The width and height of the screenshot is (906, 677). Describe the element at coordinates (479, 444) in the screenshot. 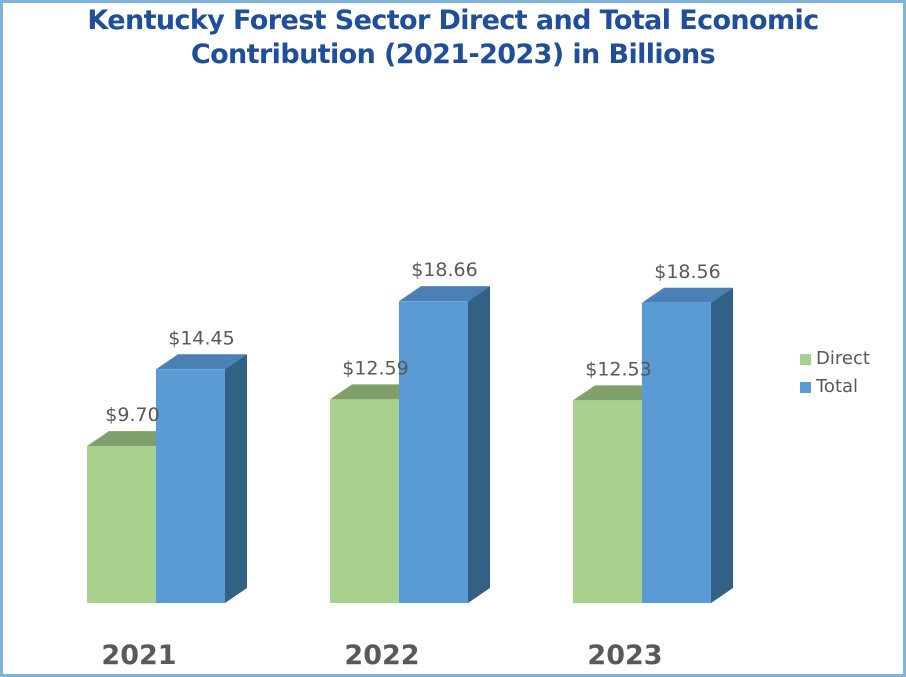

I see `bar-side-total-2022` at that location.